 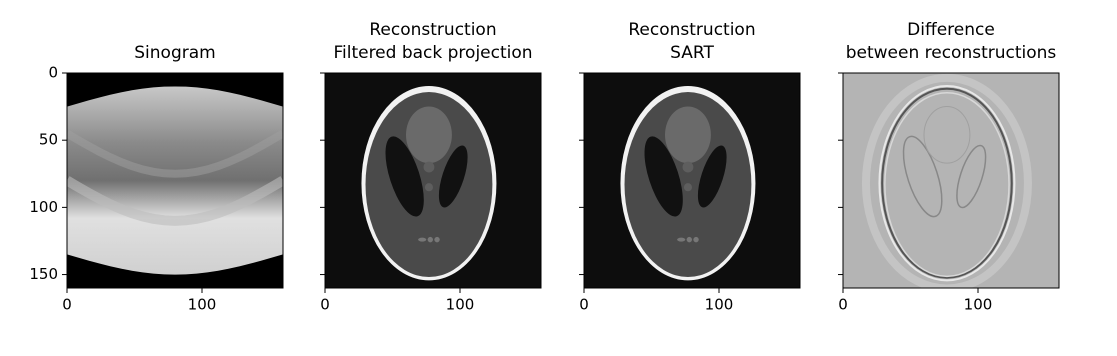 What do you see at coordinates (53, 73) in the screenshot?
I see `y-tick-label: 0` at bounding box center [53, 73].